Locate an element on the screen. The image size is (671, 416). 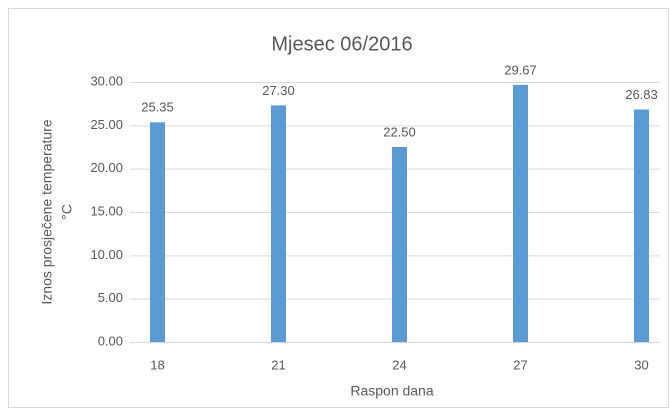
y-tick-label: 30.00 is located at coordinates (106, 80).